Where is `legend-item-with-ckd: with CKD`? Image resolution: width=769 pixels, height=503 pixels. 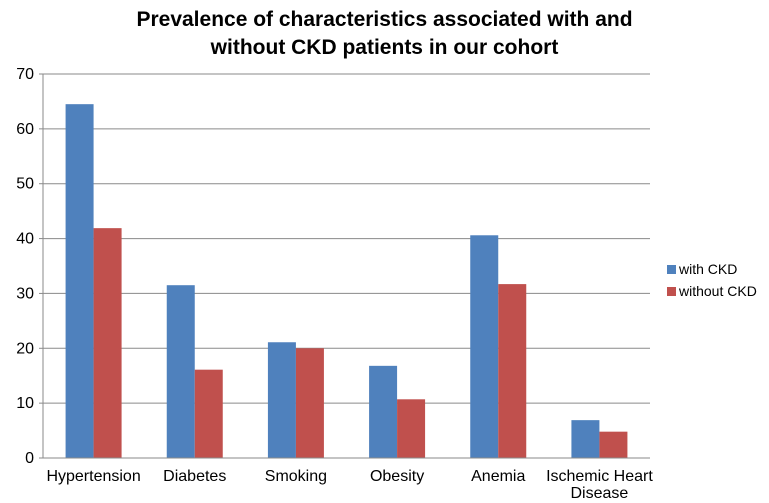 legend-item-with-ckd: with CKD is located at coordinates (712, 269).